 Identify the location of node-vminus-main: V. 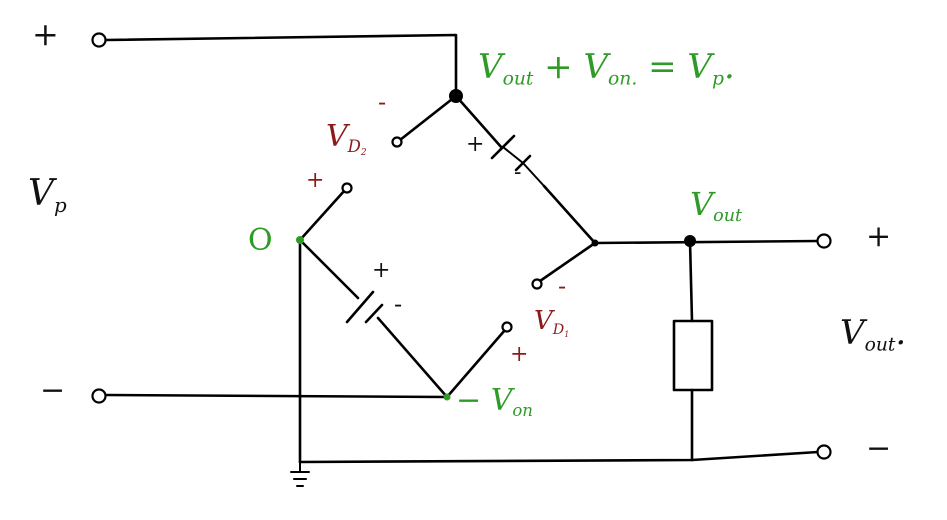
(501, 400).